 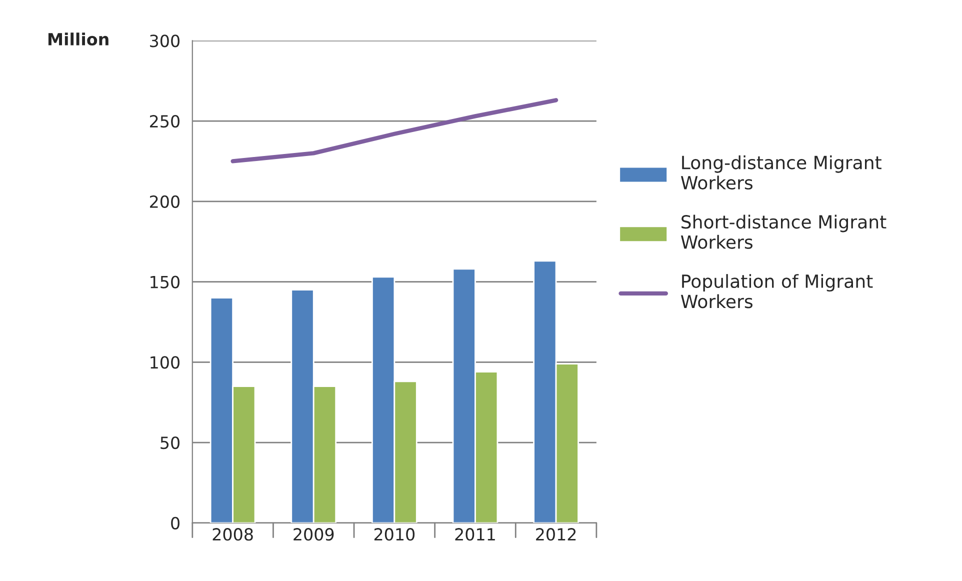 What do you see at coordinates (783, 231) in the screenshot?
I see `legend-label: Short-distance Migrant Workers` at bounding box center [783, 231].